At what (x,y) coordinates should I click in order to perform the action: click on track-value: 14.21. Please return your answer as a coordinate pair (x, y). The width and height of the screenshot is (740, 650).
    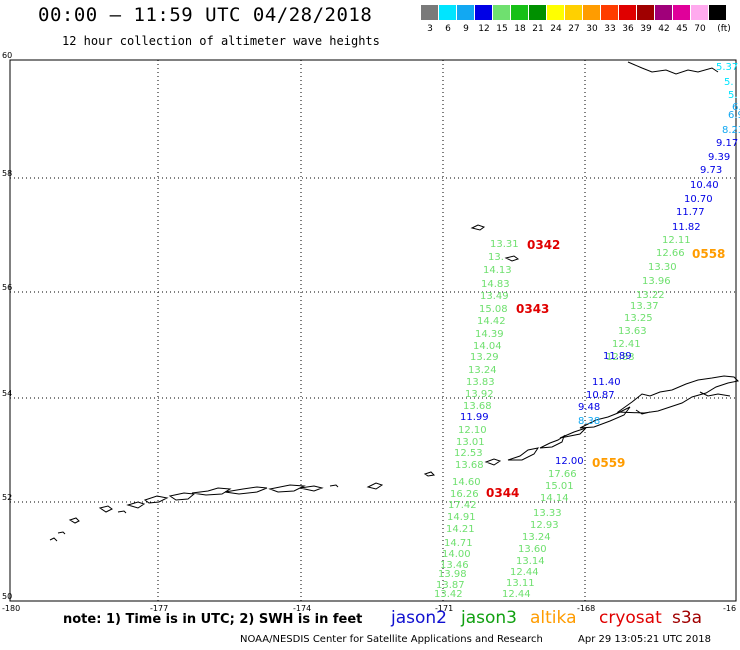
    Looking at the image, I should click on (460, 529).